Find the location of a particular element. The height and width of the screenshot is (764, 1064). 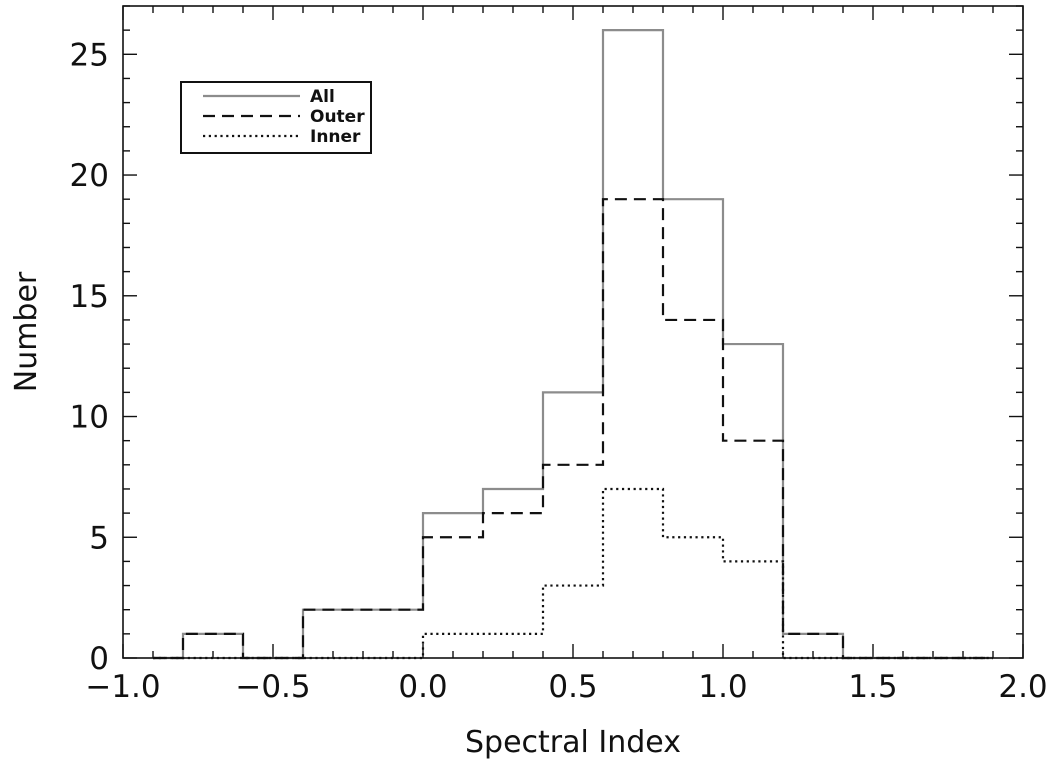

x-tick-label: 1.5 is located at coordinates (872, 687).